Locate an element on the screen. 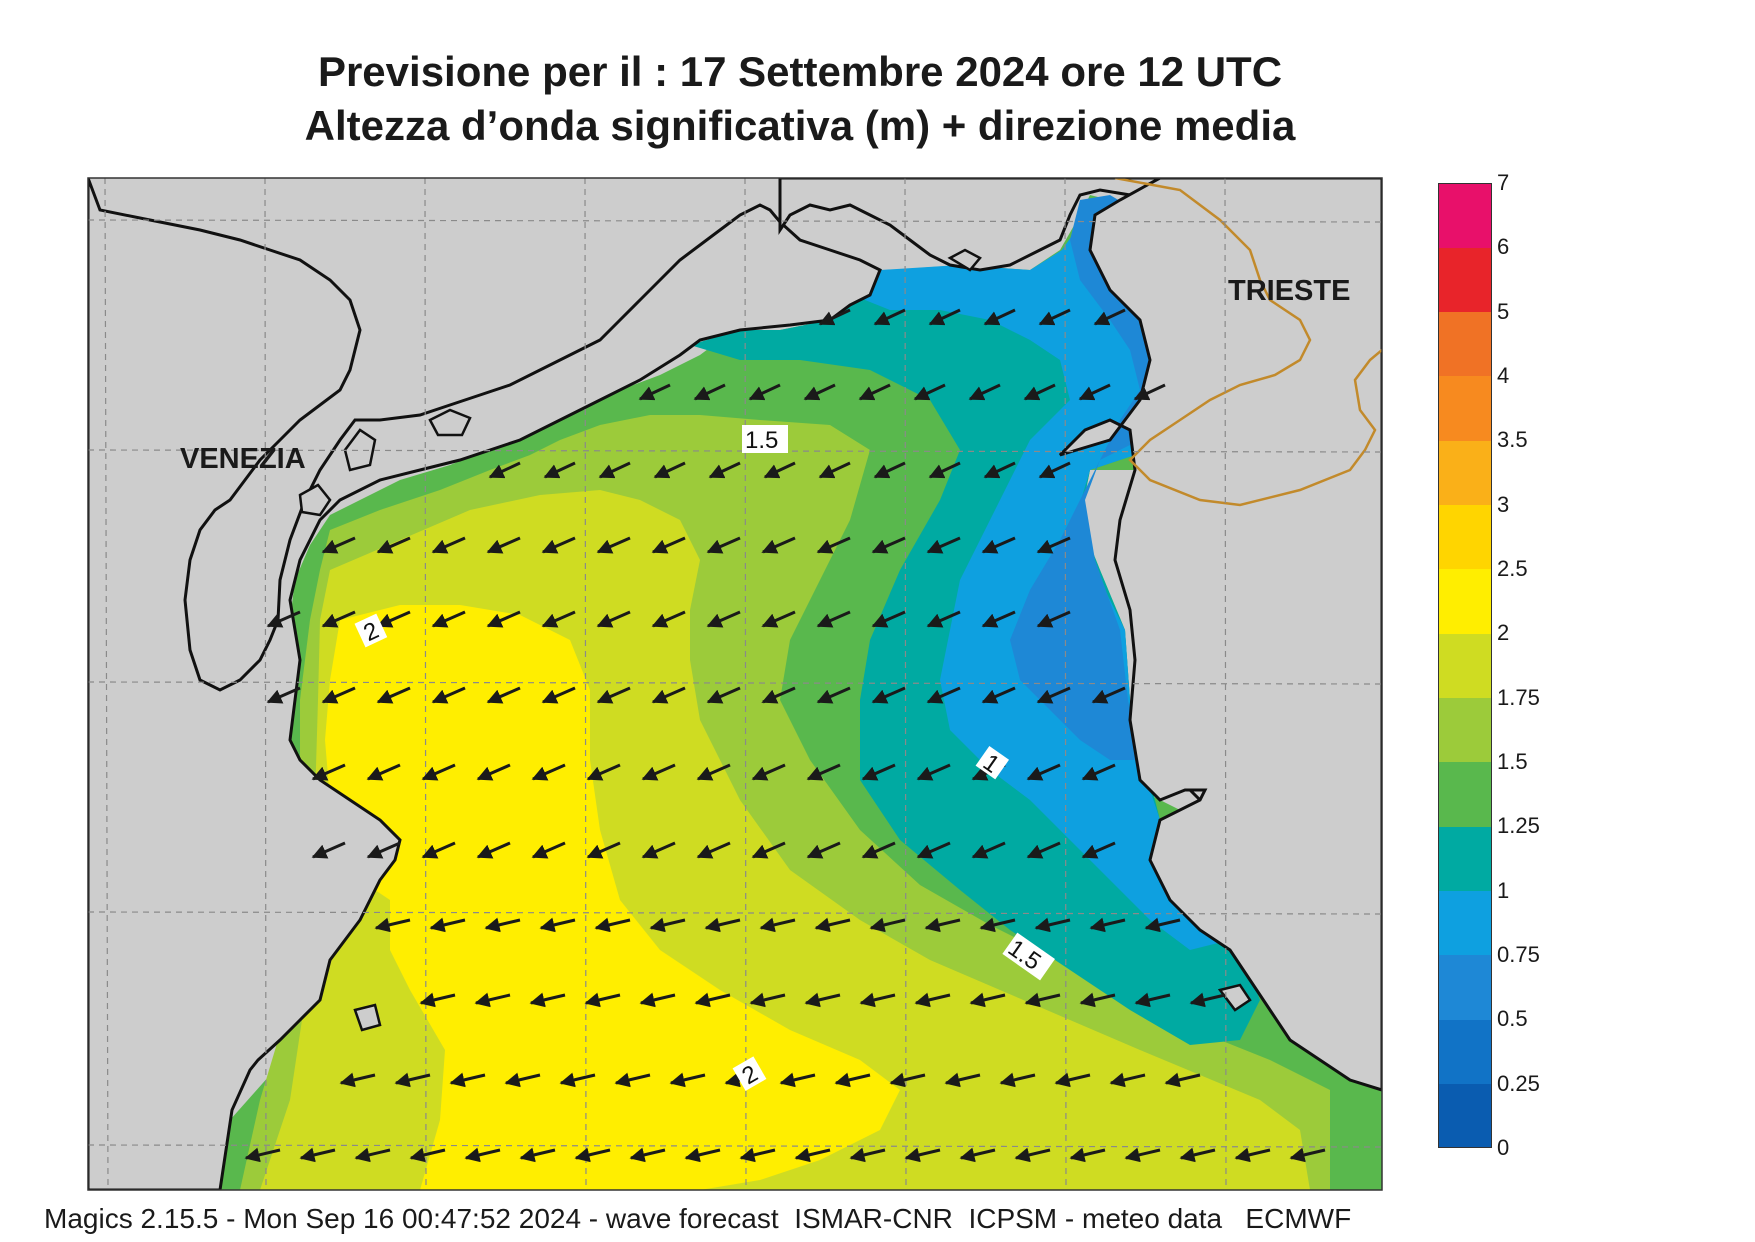 This screenshot has height=1242, width=1755. legend-label: 2.5 is located at coordinates (1512, 568).